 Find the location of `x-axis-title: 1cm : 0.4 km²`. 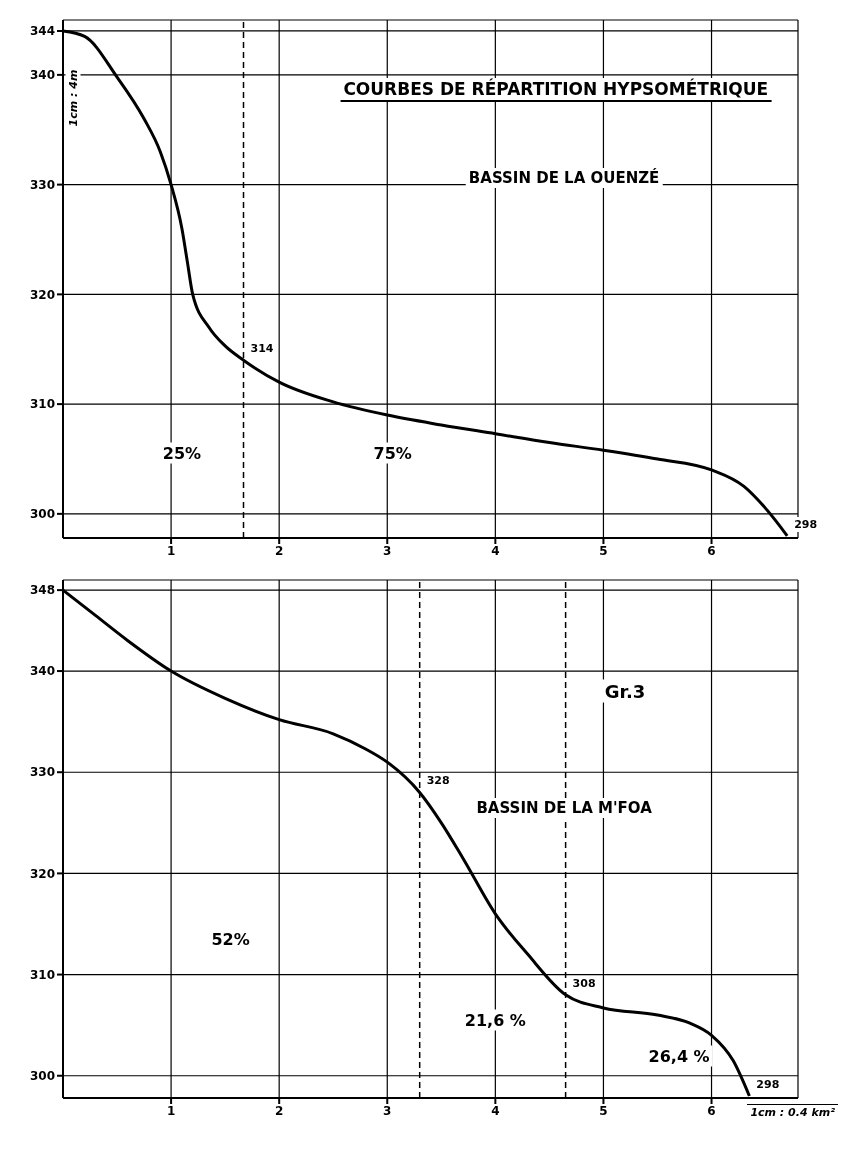

x-axis-title: 1cm : 0.4 km² is located at coordinates (792, 1112).